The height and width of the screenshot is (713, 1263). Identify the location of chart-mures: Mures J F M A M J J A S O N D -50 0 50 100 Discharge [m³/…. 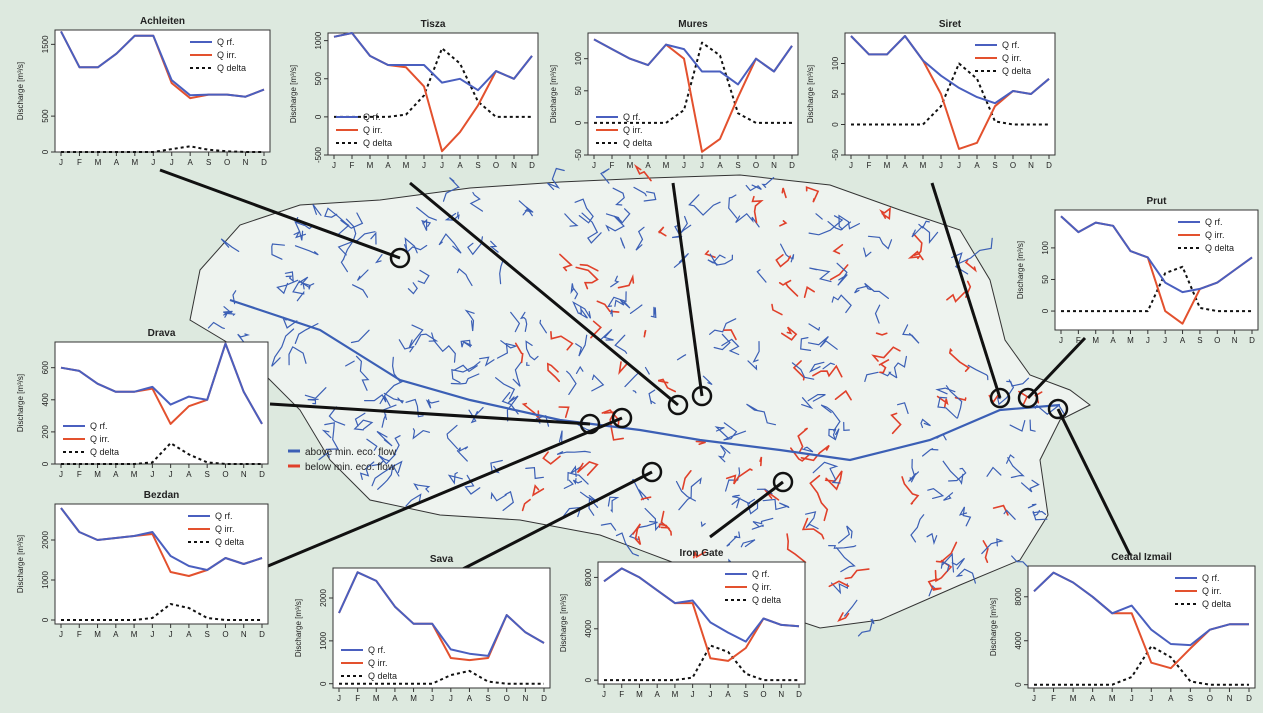
(674, 94).